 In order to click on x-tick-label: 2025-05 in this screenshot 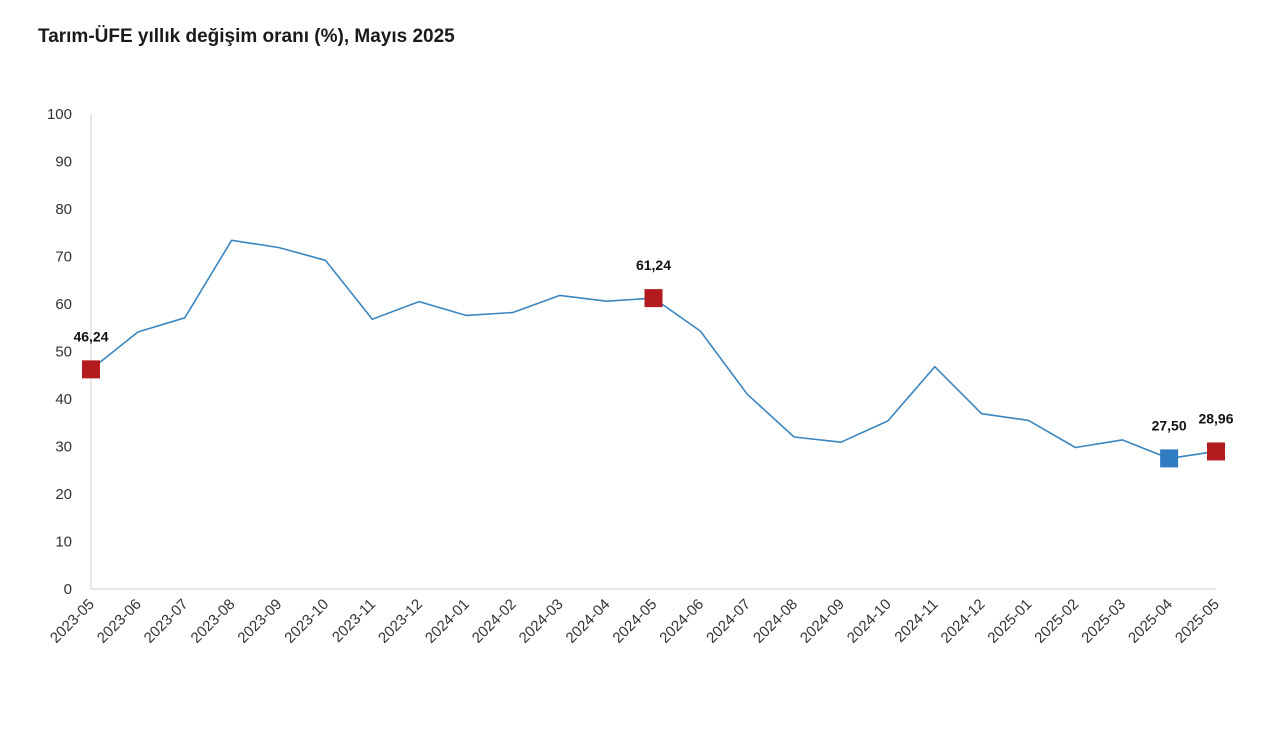, I will do `click(1197, 621)`.